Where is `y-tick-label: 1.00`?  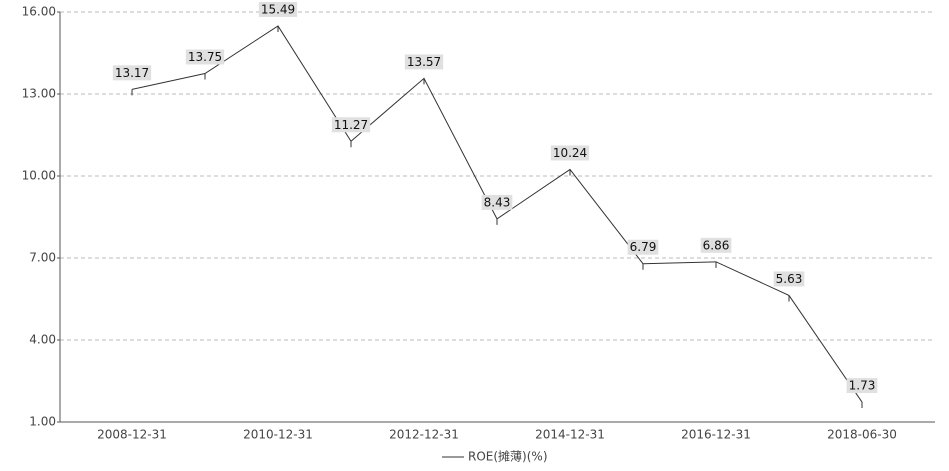 y-tick-label: 1.00 is located at coordinates (42, 422).